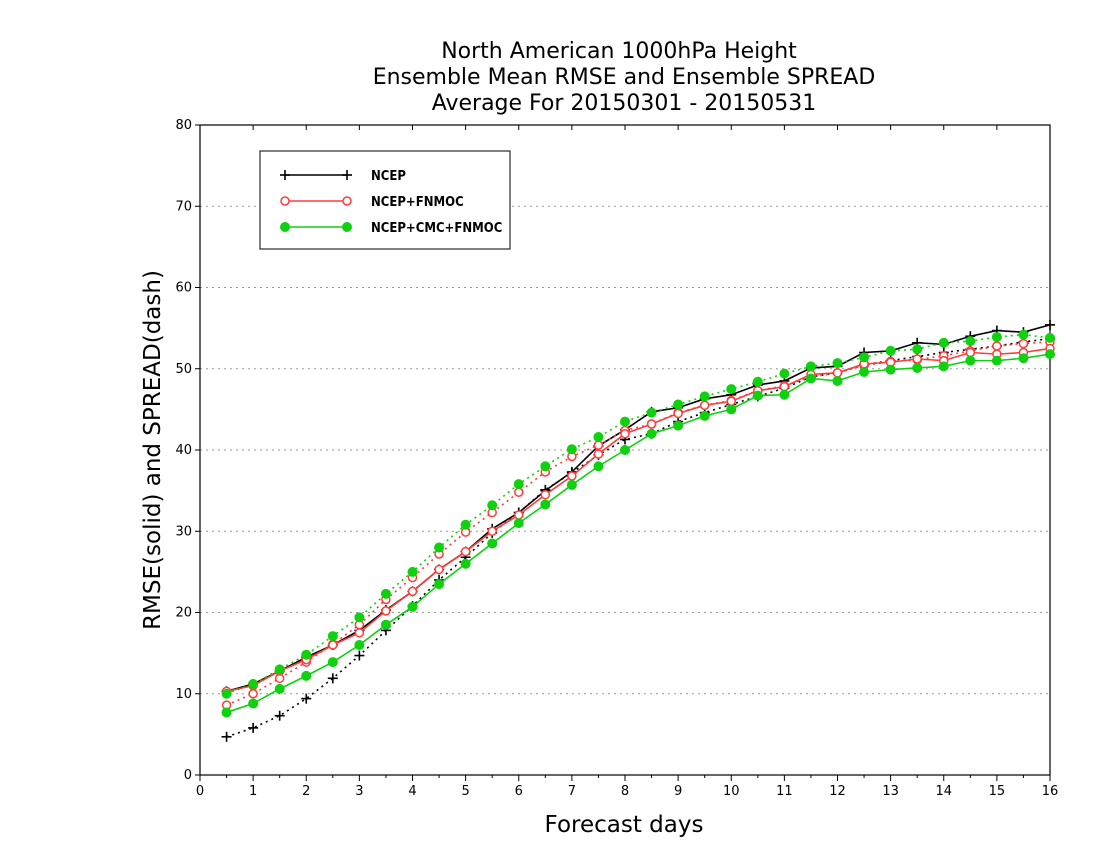 This screenshot has width=1100, height=850. Describe the element at coordinates (624, 825) in the screenshot. I see `x-axis-label: Forecast days` at that location.